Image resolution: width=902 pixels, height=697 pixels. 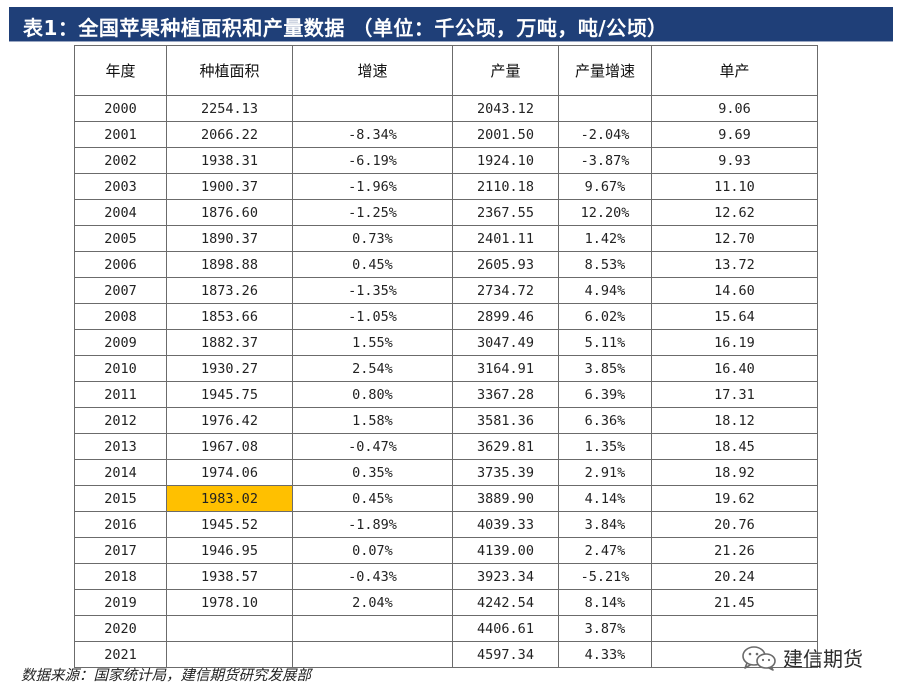 I want to click on yield-cell: 9.06, so click(x=734, y=108).